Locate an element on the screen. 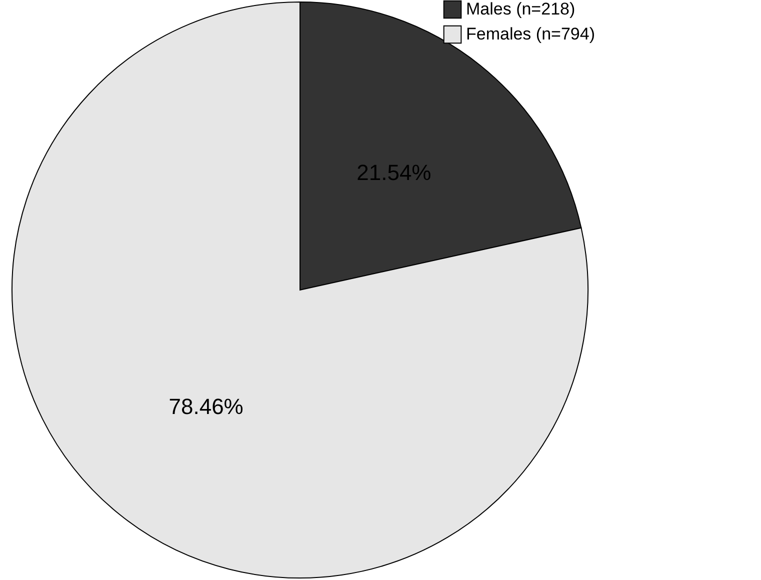 The width and height of the screenshot is (761, 580). data-label: 78.46% is located at coordinates (206, 406).